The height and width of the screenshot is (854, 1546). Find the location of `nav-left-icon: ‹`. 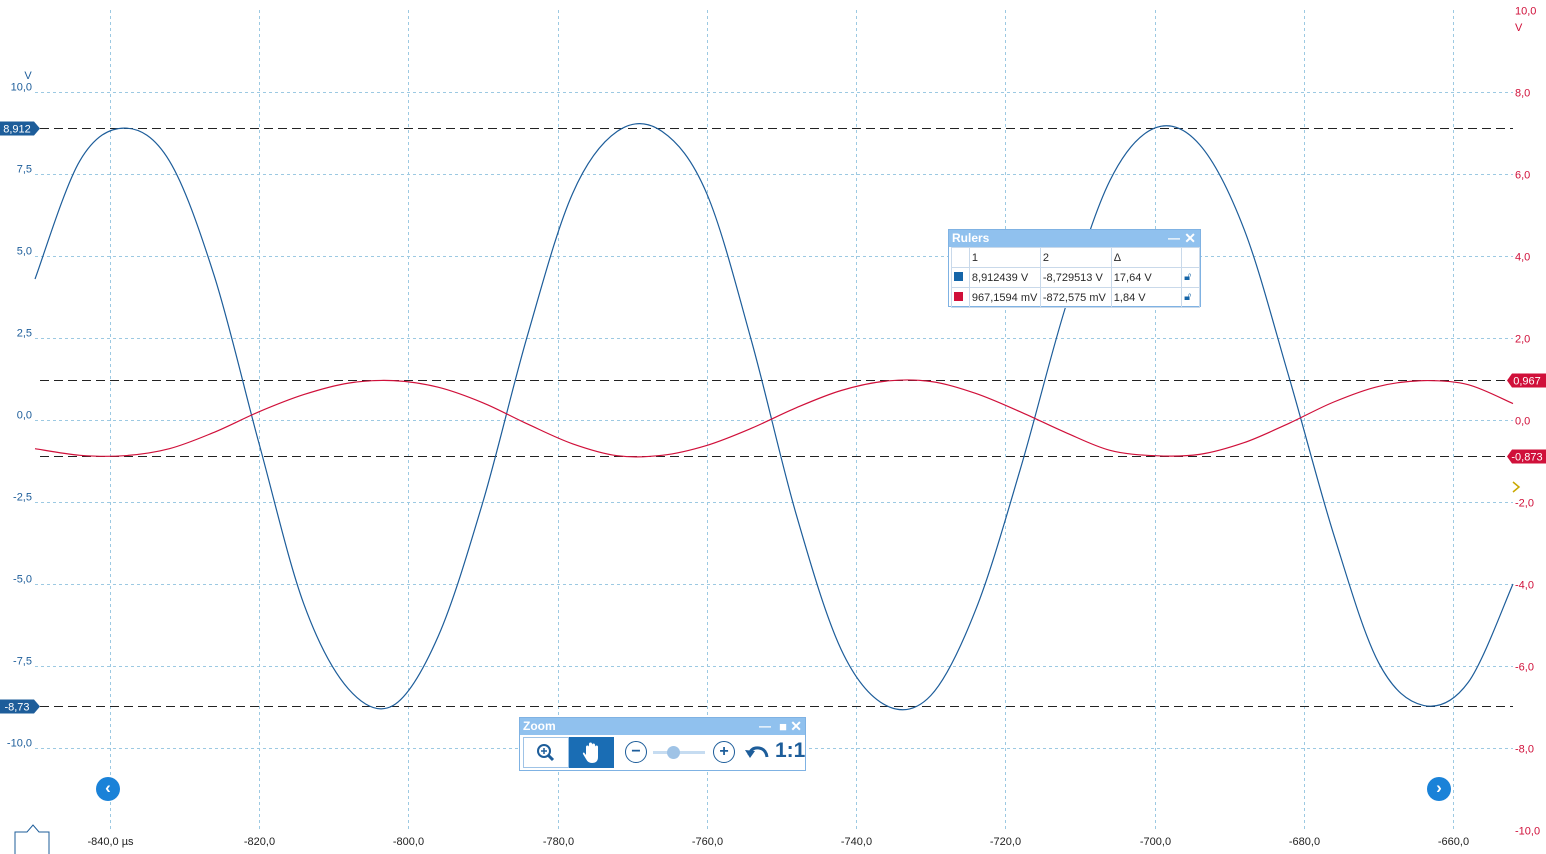

nav-left-icon: ‹ is located at coordinates (108, 789).